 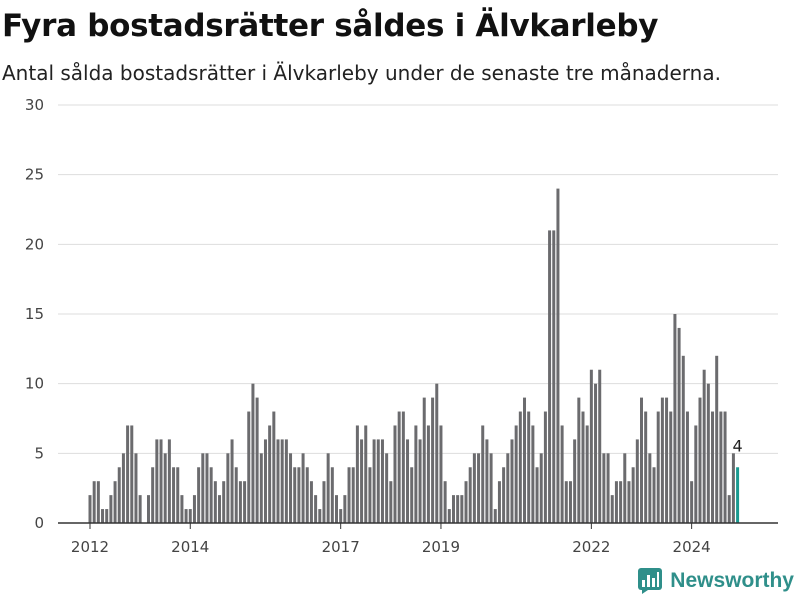 What do you see at coordinates (34, 384) in the screenshot?
I see `y-tick-label: 10` at bounding box center [34, 384].